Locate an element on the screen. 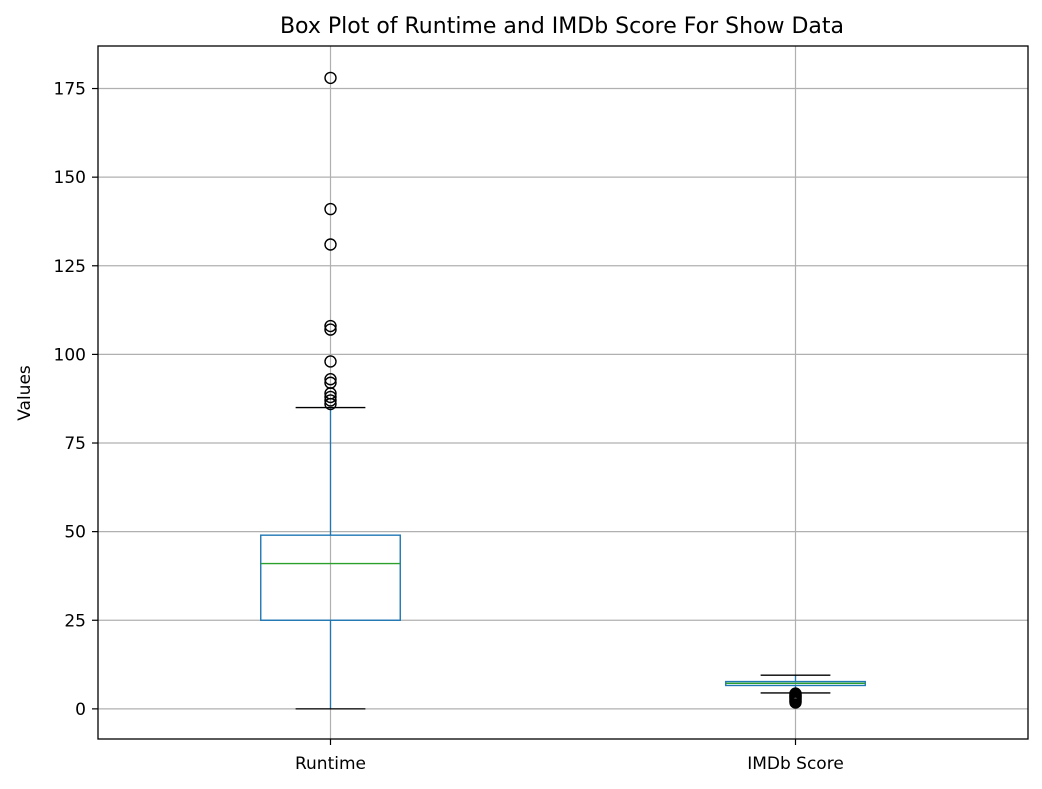  y-tick-label: 125 is located at coordinates (70, 267).